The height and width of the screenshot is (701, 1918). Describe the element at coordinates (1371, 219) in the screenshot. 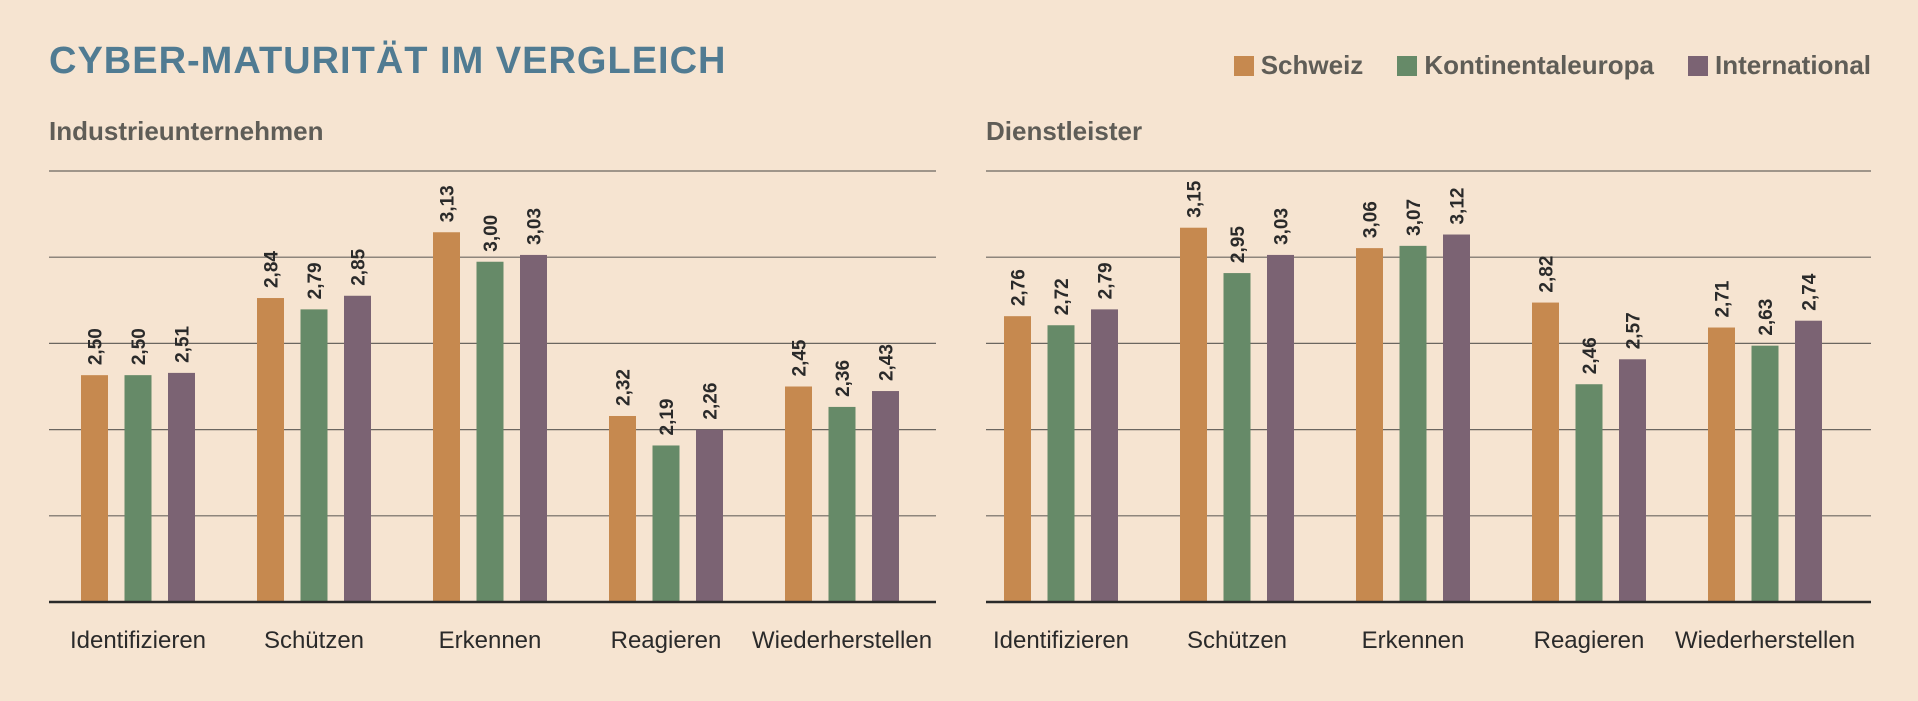

I see `data-label: 3,06` at that location.